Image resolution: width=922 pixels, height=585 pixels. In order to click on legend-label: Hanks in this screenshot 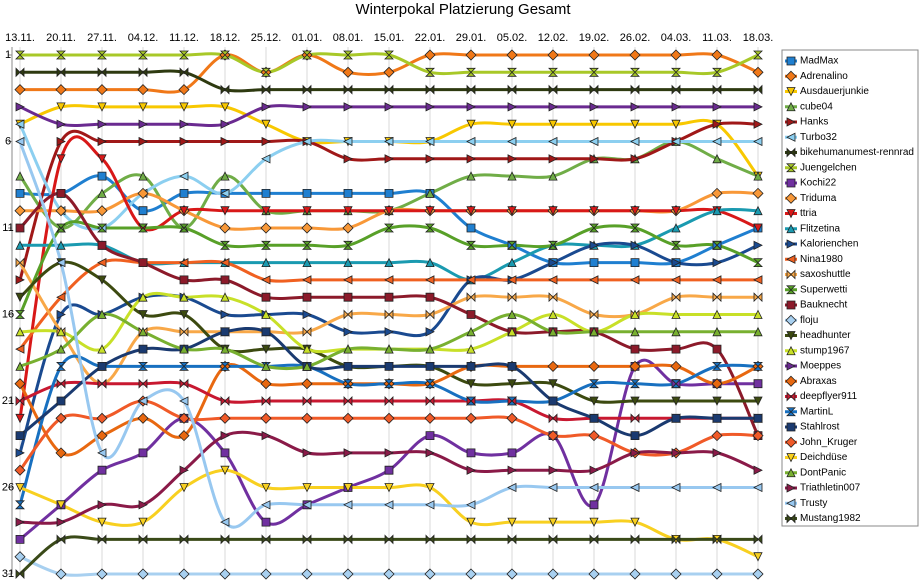, I will do `click(814, 122)`.